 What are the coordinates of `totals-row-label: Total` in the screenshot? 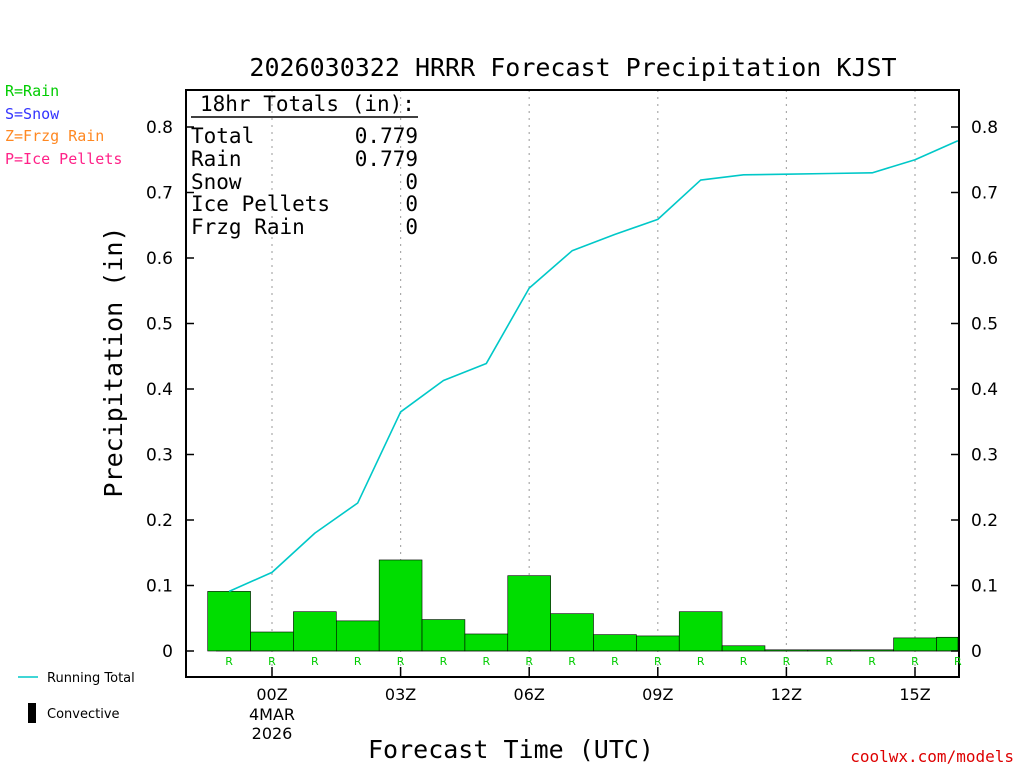 It's located at (222, 136).